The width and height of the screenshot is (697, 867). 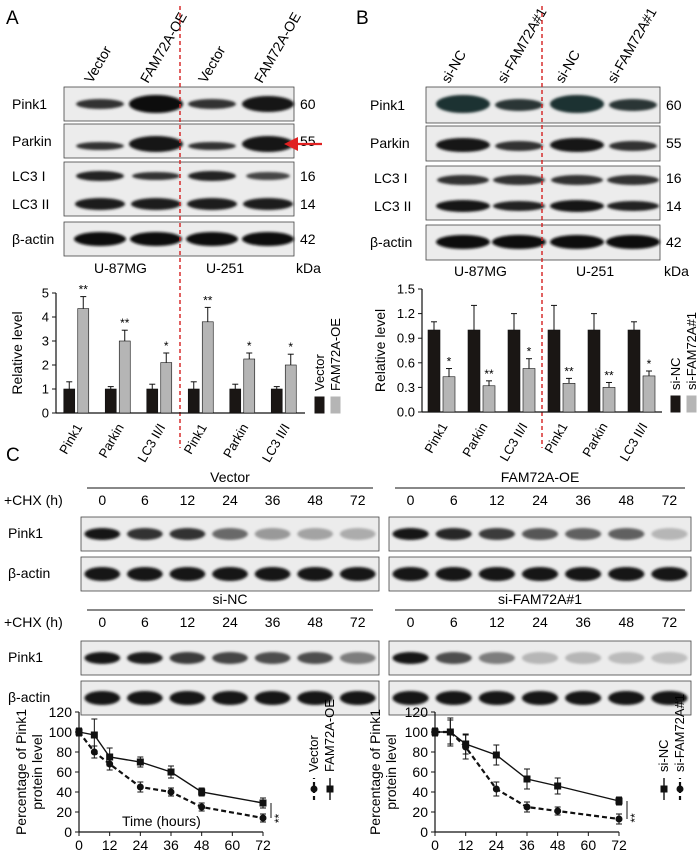 I want to click on blot-label: LC3 II, so click(x=30, y=204).